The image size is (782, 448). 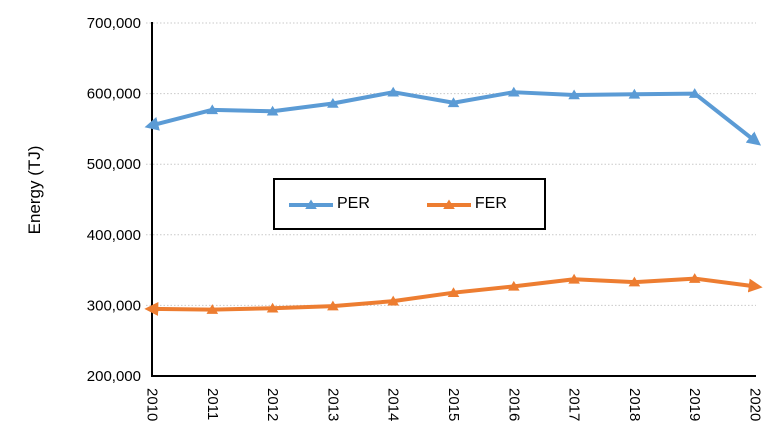 What do you see at coordinates (755, 404) in the screenshot?
I see `x-tick-label: 2020` at bounding box center [755, 404].